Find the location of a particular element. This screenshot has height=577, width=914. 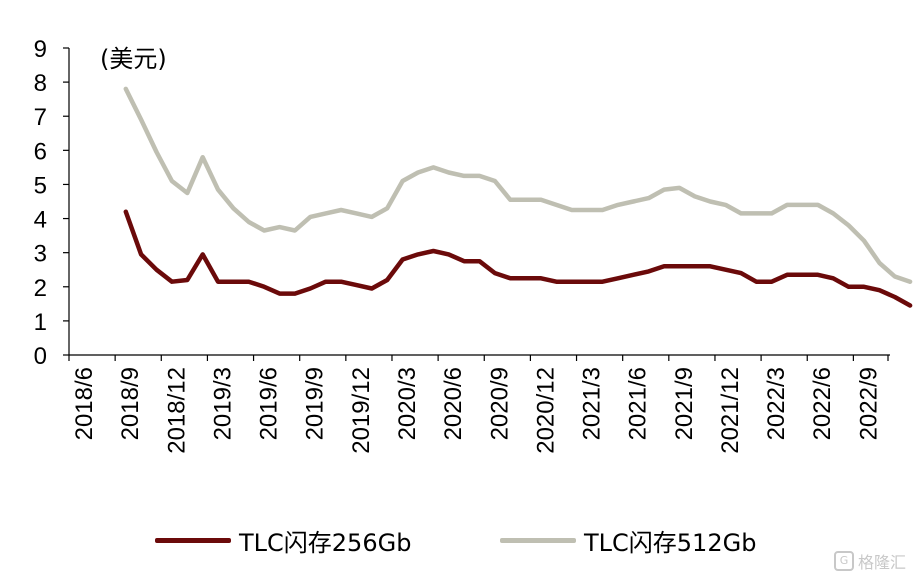

y-tick-label: 5 is located at coordinates (40, 185).